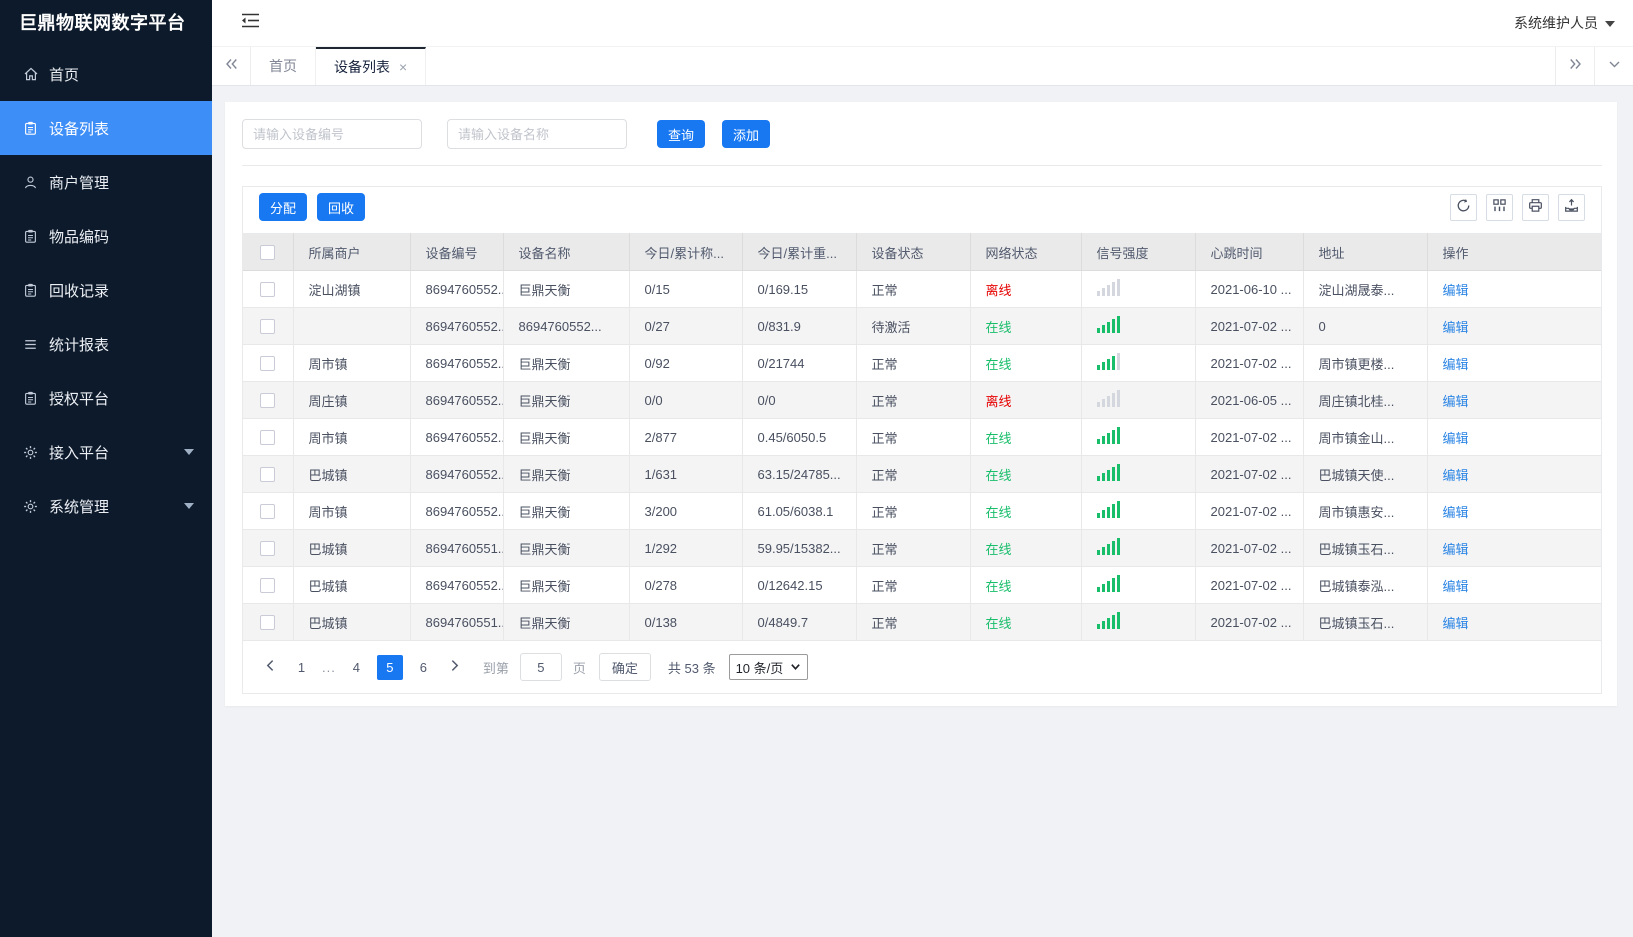 The width and height of the screenshot is (1633, 937). Describe the element at coordinates (106, 452) in the screenshot. I see `sidebar-item-access-platform: 接入平台` at that location.